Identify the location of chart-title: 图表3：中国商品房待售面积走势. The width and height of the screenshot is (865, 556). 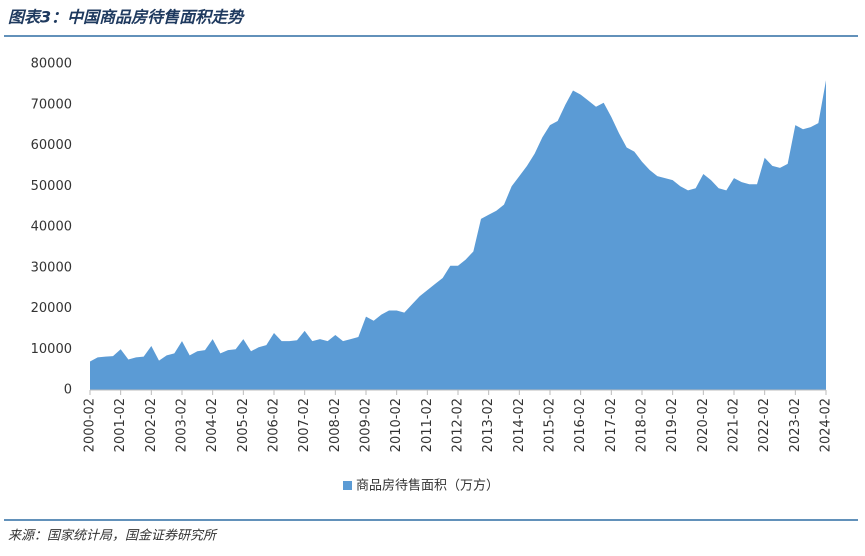
(126, 17).